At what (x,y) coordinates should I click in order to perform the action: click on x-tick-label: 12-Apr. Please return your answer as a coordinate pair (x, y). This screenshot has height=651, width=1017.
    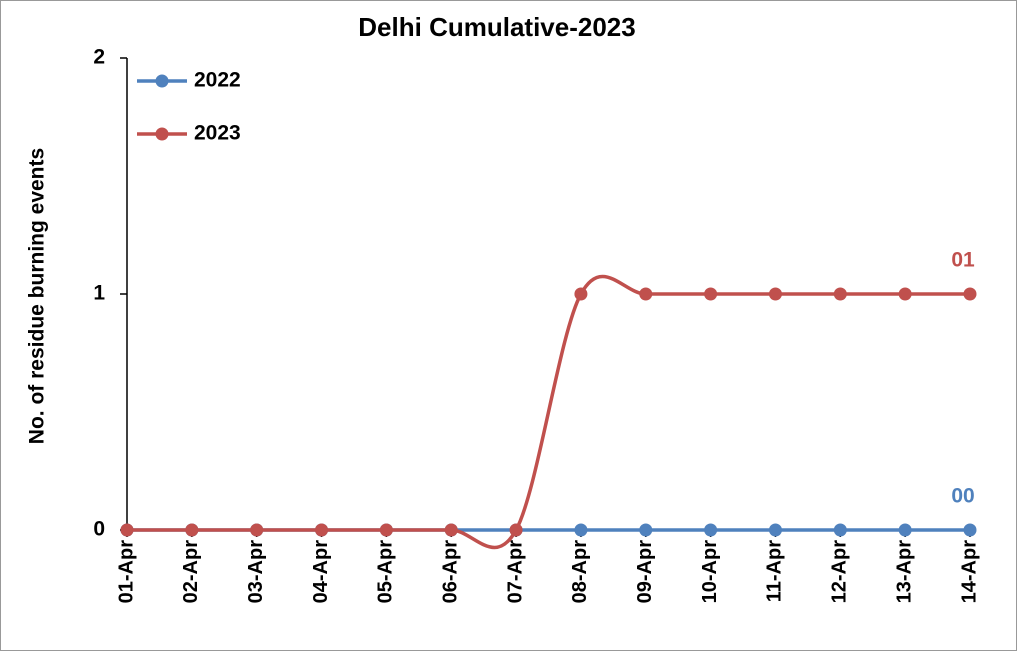
    Looking at the image, I should click on (840, 572).